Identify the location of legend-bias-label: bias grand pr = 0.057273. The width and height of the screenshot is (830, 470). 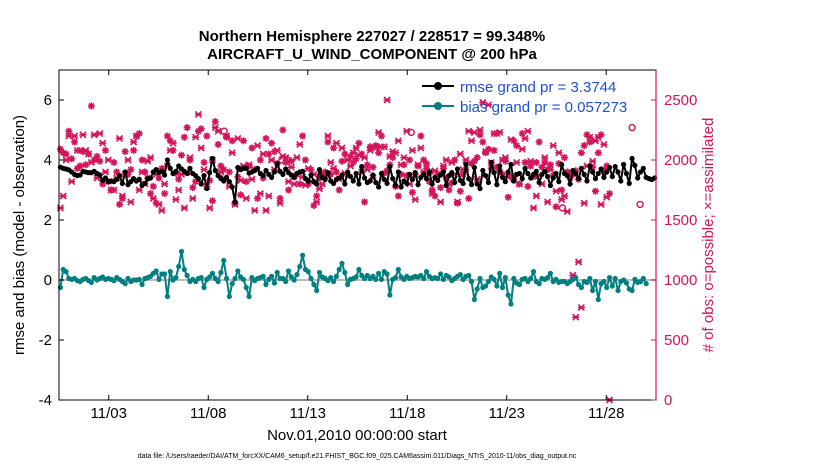
(543, 107).